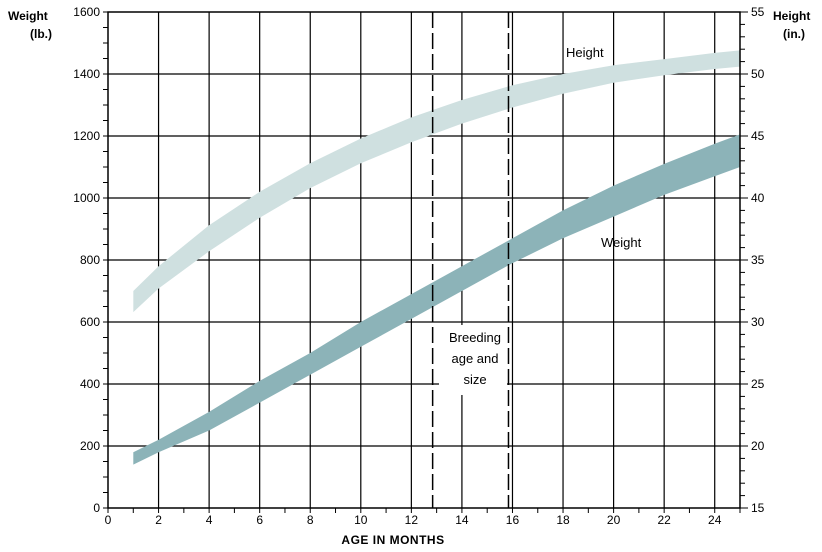 This screenshot has height=552, width=822. Describe the element at coordinates (621, 242) in the screenshot. I see `weight-label: Weight` at that location.